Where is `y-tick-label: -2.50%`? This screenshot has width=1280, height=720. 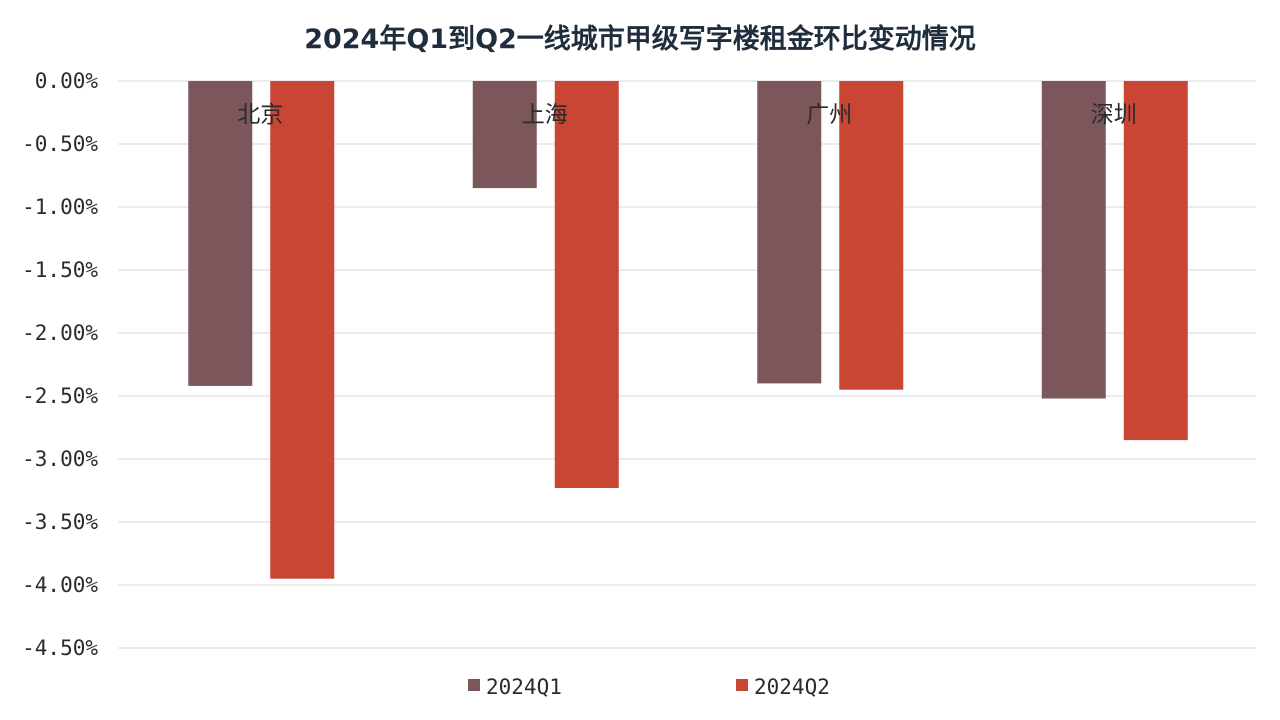
y-tick-label: -2.50% is located at coordinates (60, 396).